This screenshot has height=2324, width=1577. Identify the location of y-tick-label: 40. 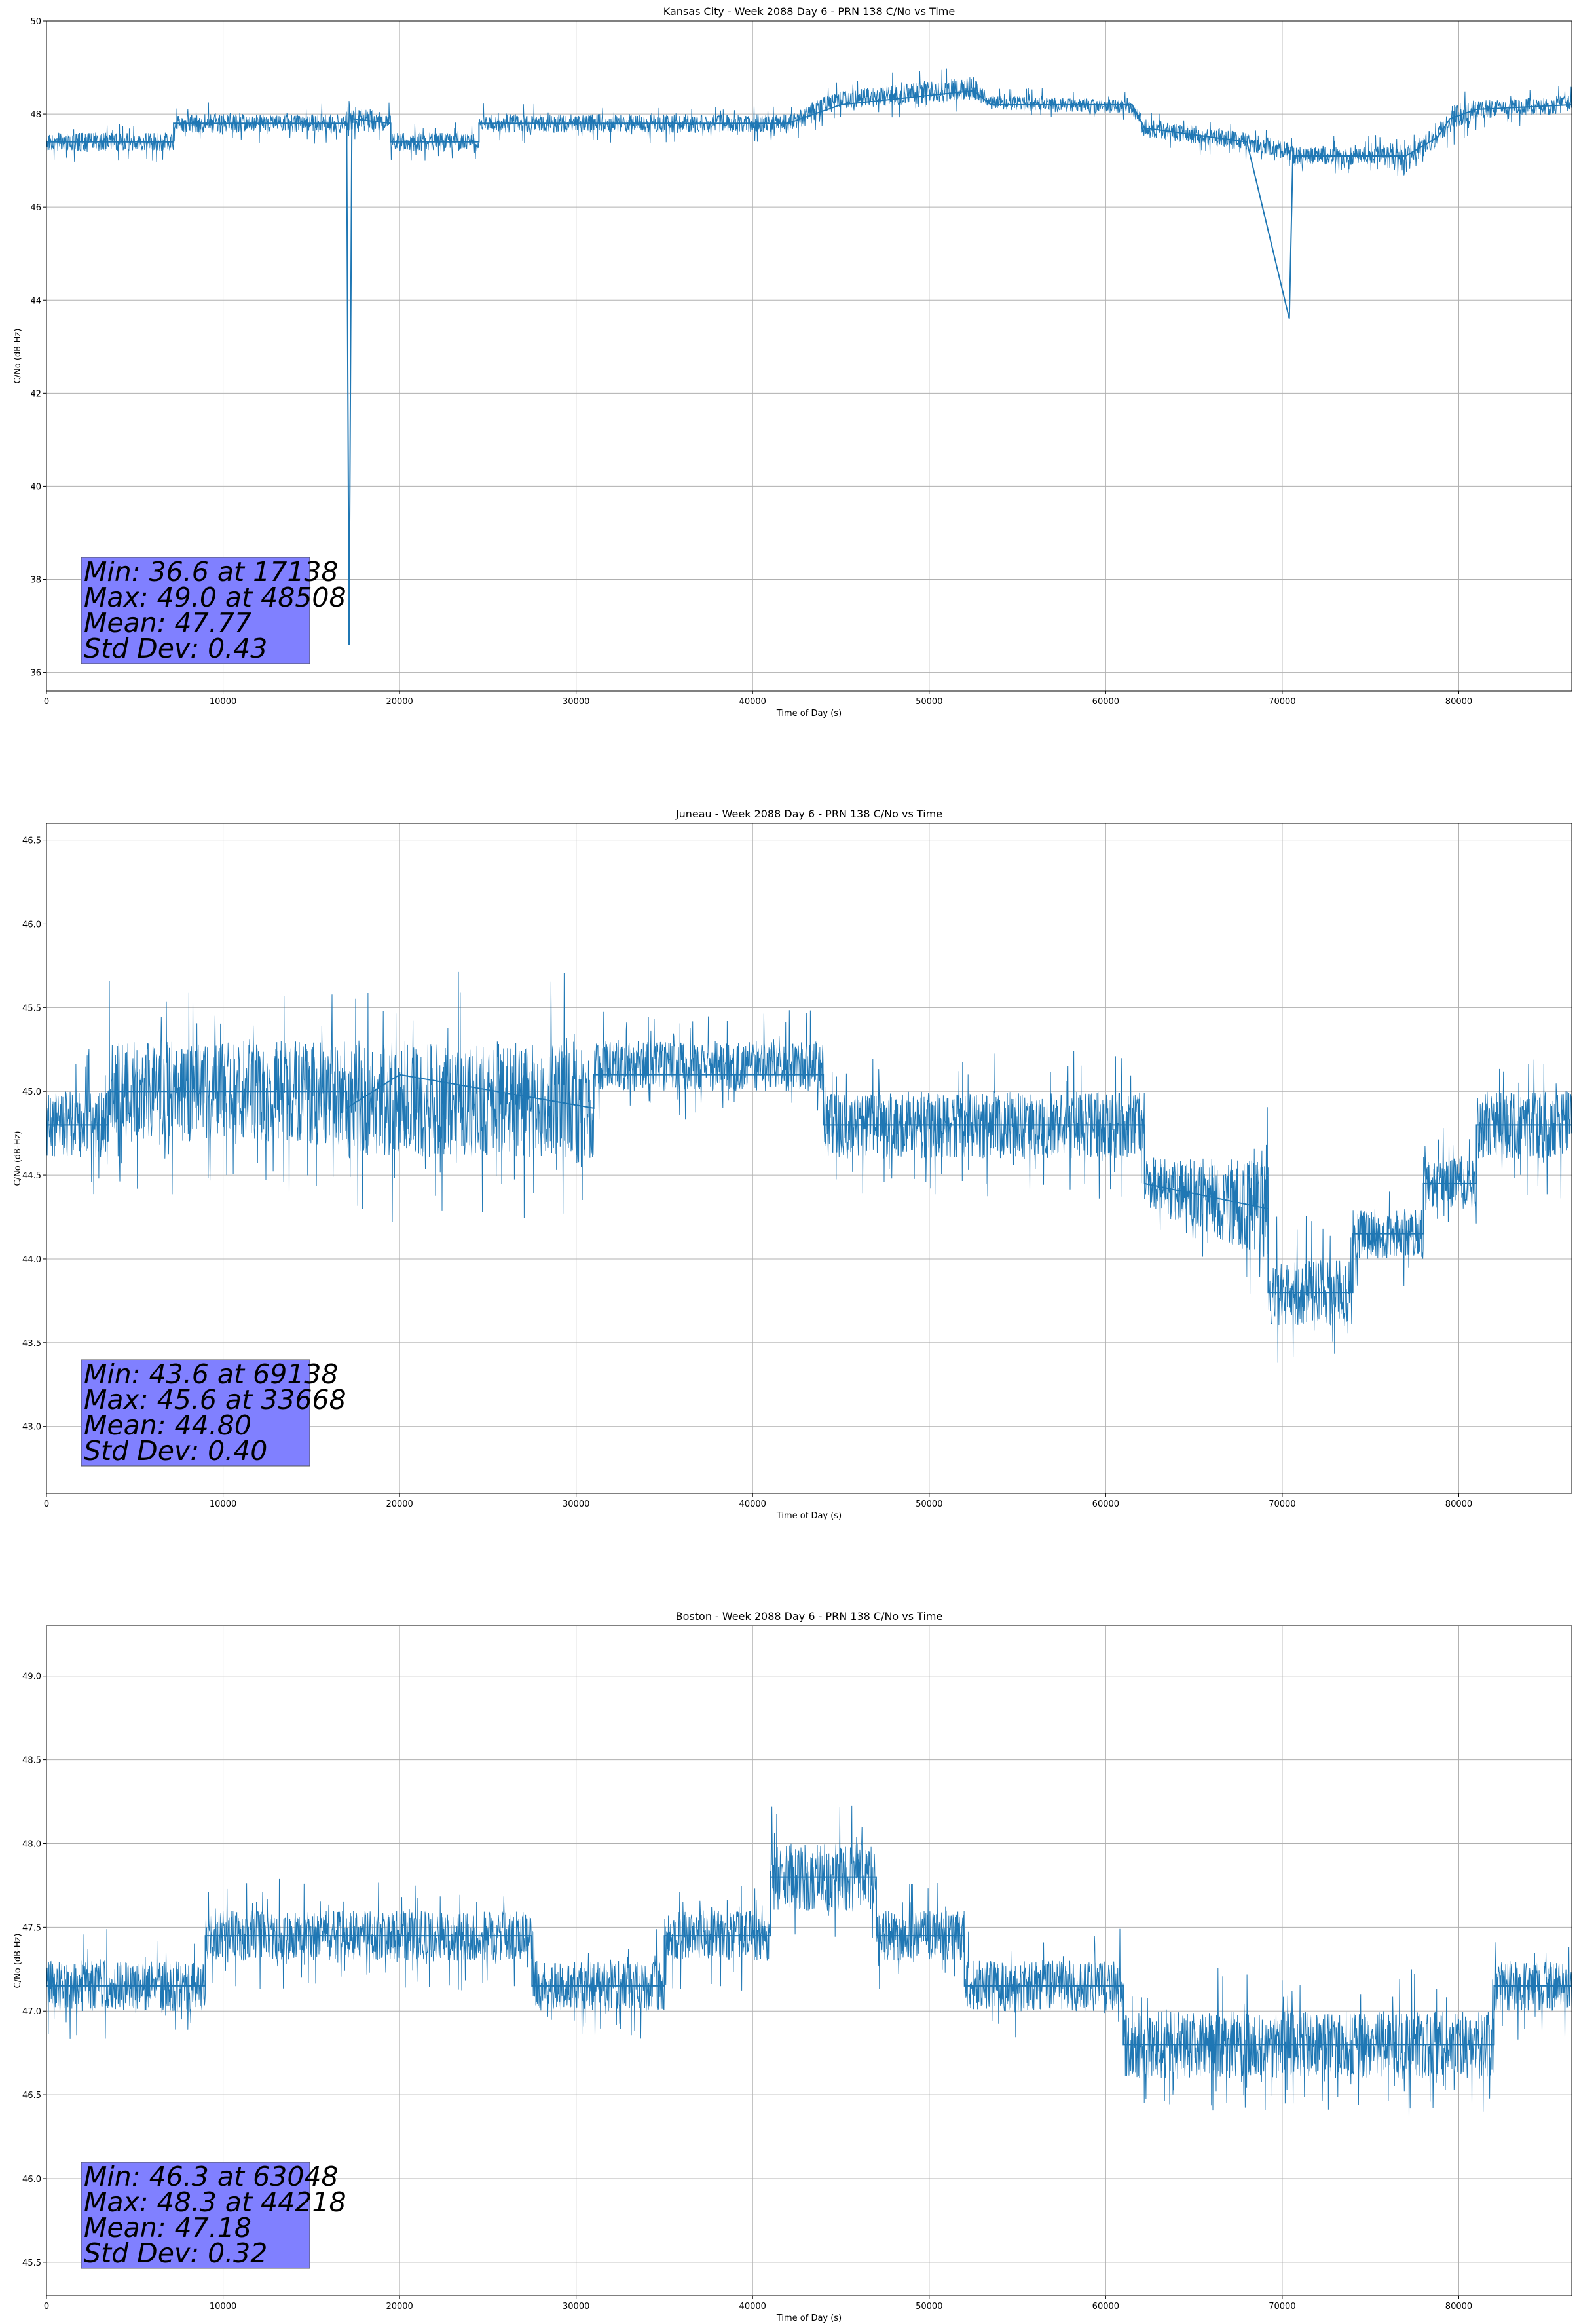
(35, 487).